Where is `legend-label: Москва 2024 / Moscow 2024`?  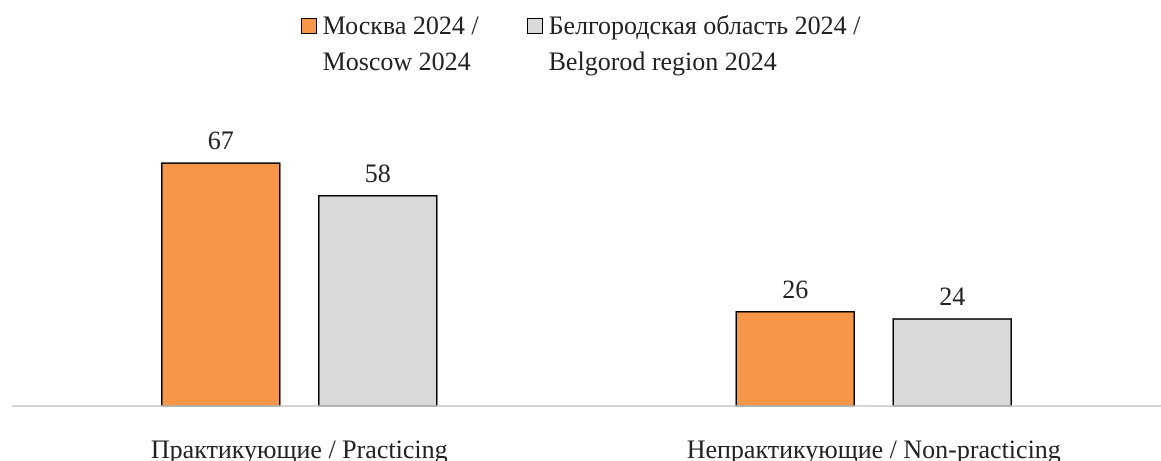
legend-label: Москва 2024 / Moscow 2024 is located at coordinates (400, 43).